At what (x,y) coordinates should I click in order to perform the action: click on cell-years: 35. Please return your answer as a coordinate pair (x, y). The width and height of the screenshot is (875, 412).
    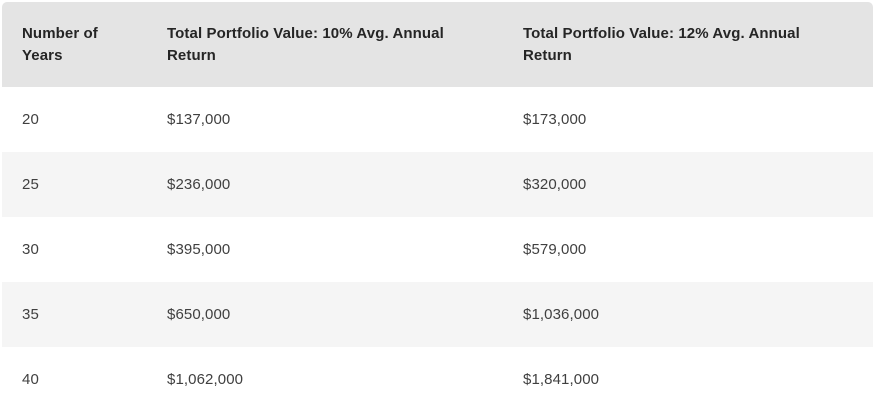
    Looking at the image, I should click on (30, 314).